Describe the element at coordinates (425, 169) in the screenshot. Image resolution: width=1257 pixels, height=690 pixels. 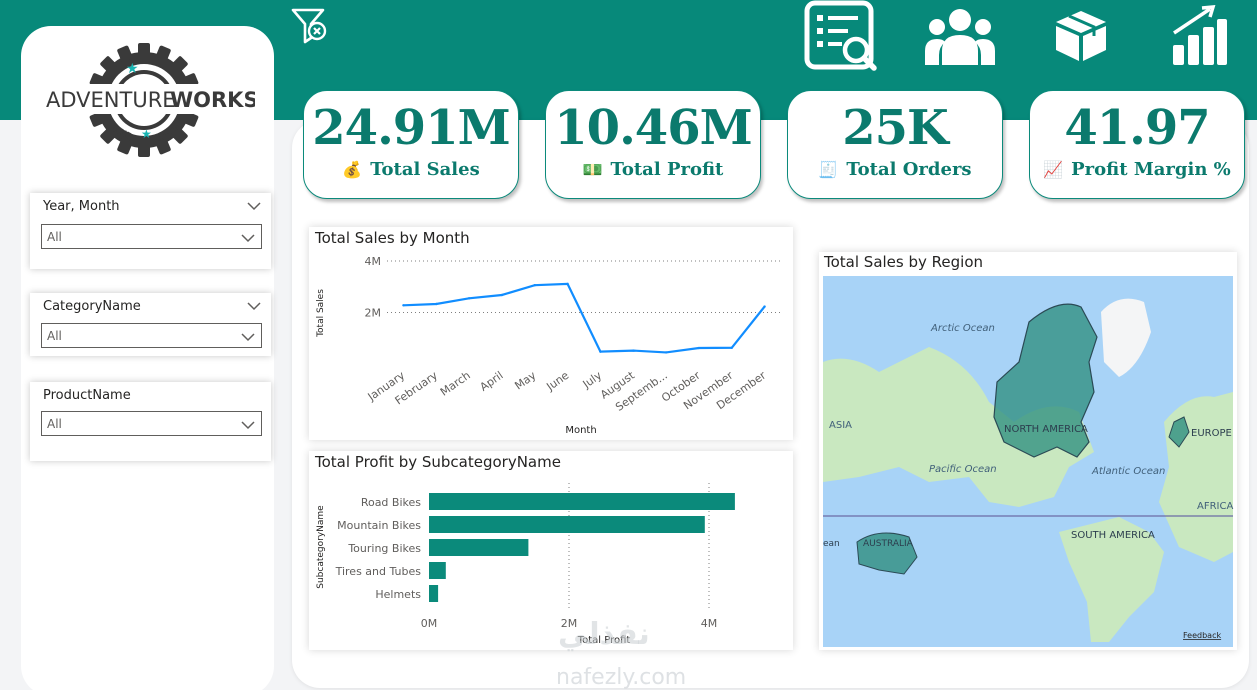
I see `kpi-label: Total Sales` at that location.